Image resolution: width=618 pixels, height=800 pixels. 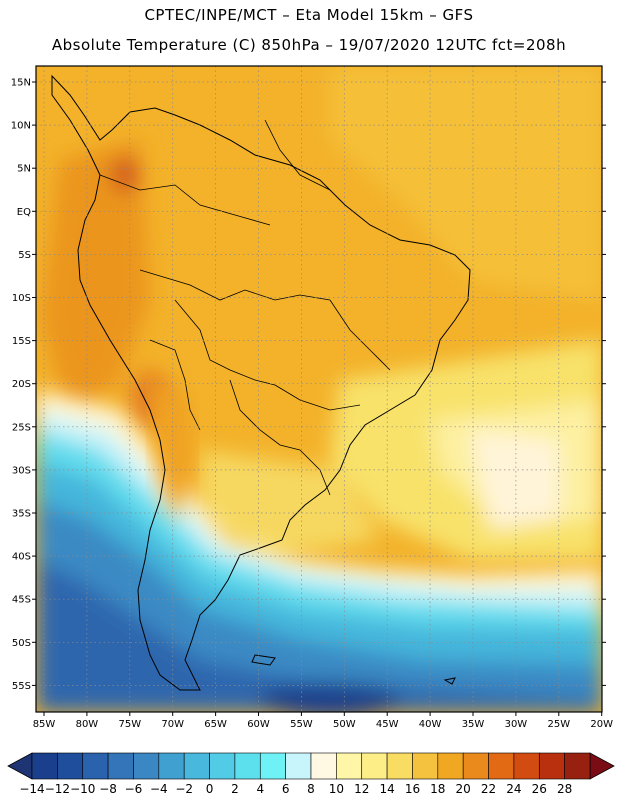 I want to click on colorbar-label: −10, so click(x=82, y=789).